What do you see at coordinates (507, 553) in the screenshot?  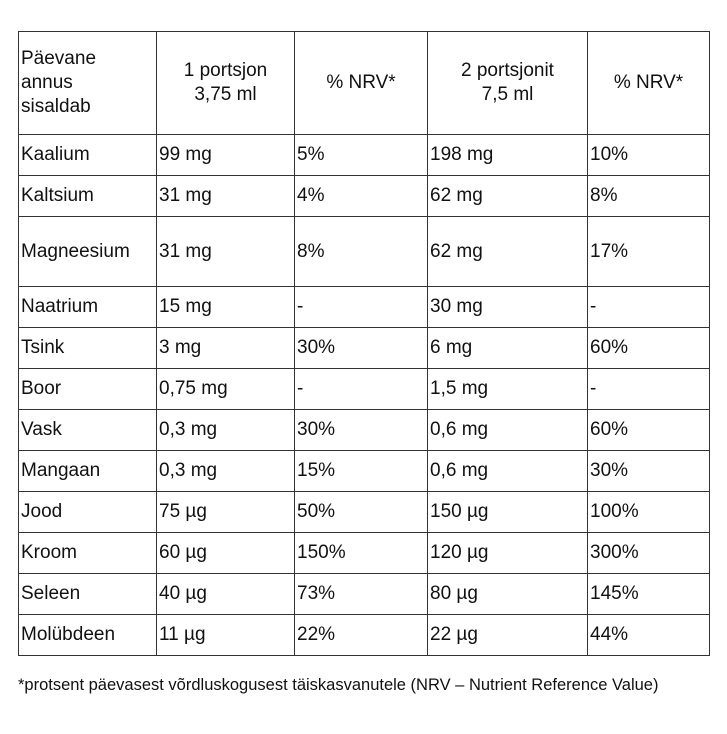 I see `cell-amount-2: 120 µg` at bounding box center [507, 553].